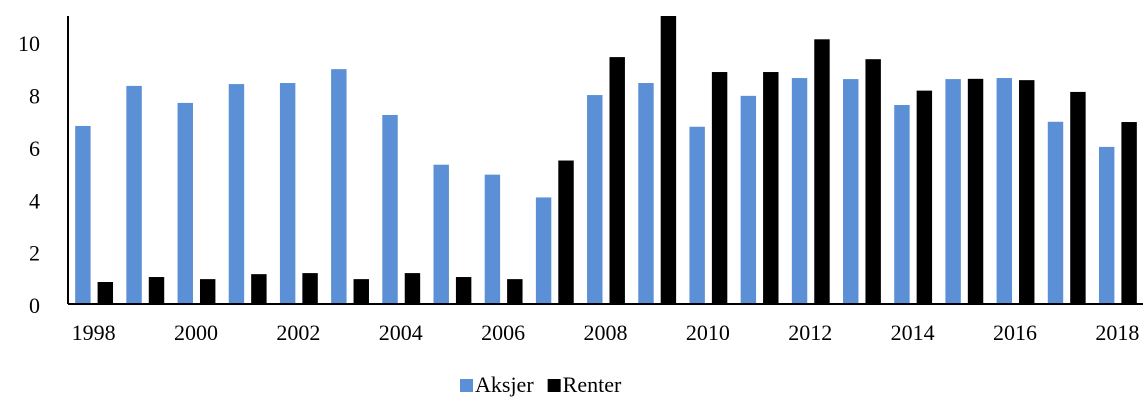  Describe the element at coordinates (708, 332) in the screenshot. I see `x-tick-label: 2010` at that location.